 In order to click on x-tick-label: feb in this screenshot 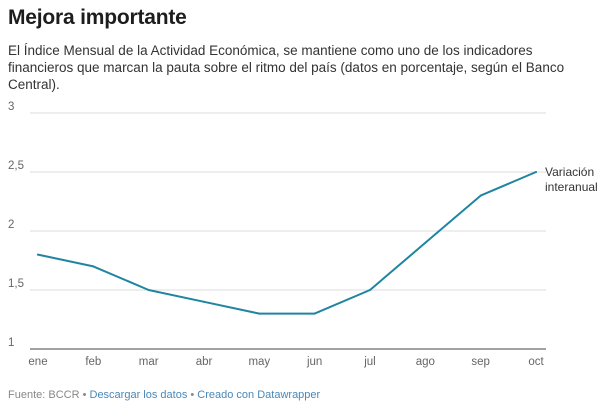, I will do `click(93, 362)`.